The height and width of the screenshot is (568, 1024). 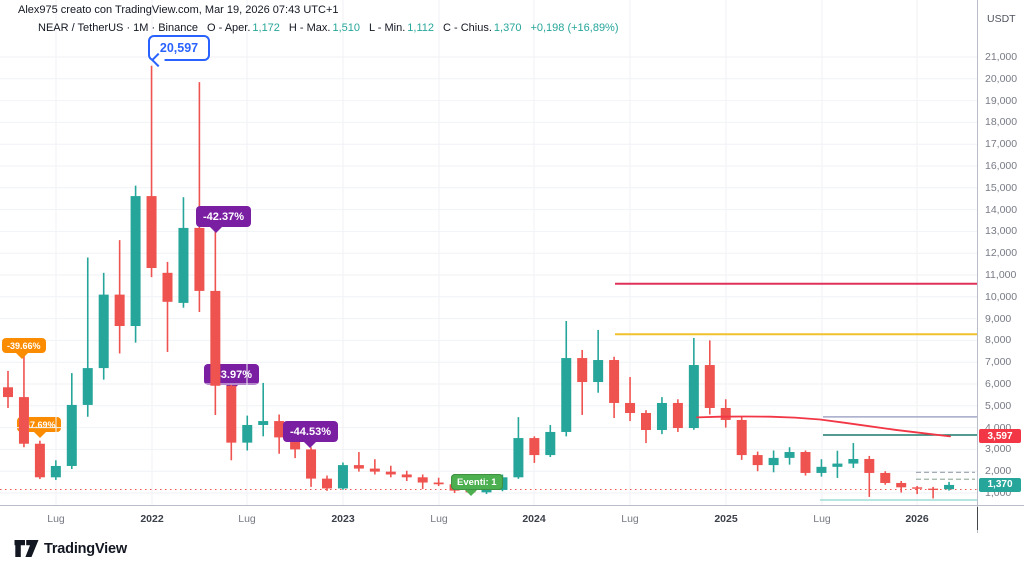 I want to click on ohlc-label: C - Chius., so click(x=467, y=28).